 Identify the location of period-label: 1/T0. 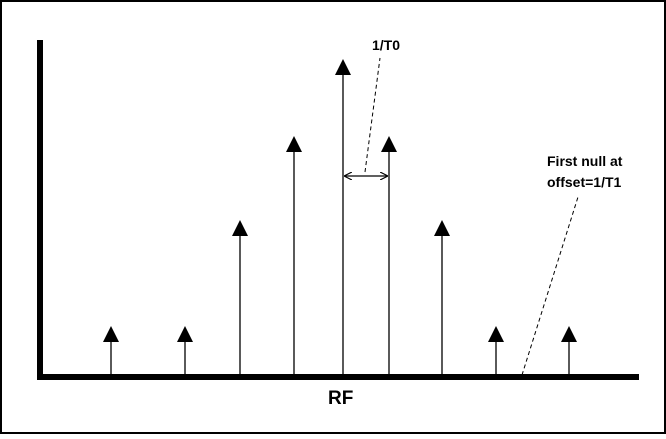
(386, 45).